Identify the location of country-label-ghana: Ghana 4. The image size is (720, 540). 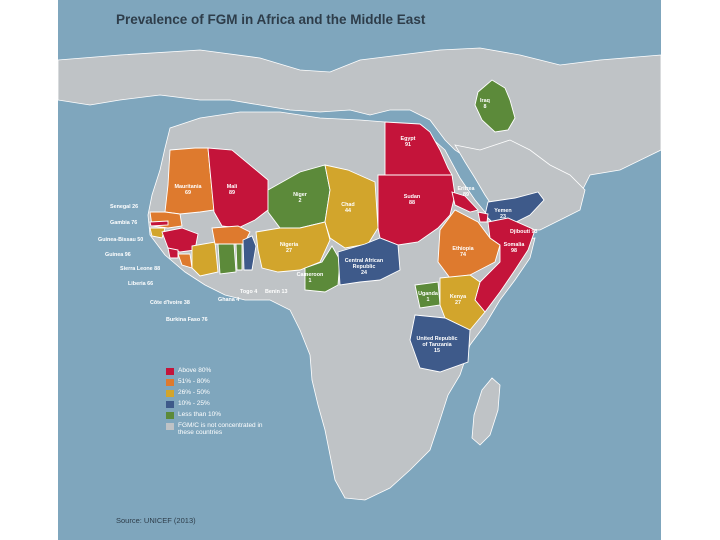
(228, 300).